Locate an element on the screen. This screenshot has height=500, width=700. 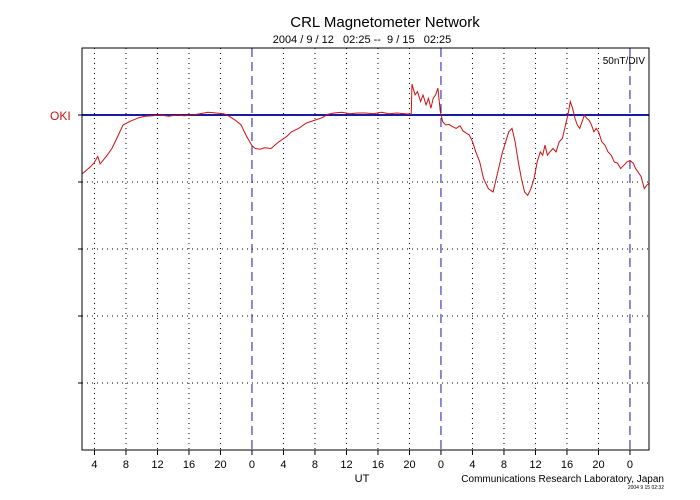
station-label: OKI is located at coordinates (60, 116).